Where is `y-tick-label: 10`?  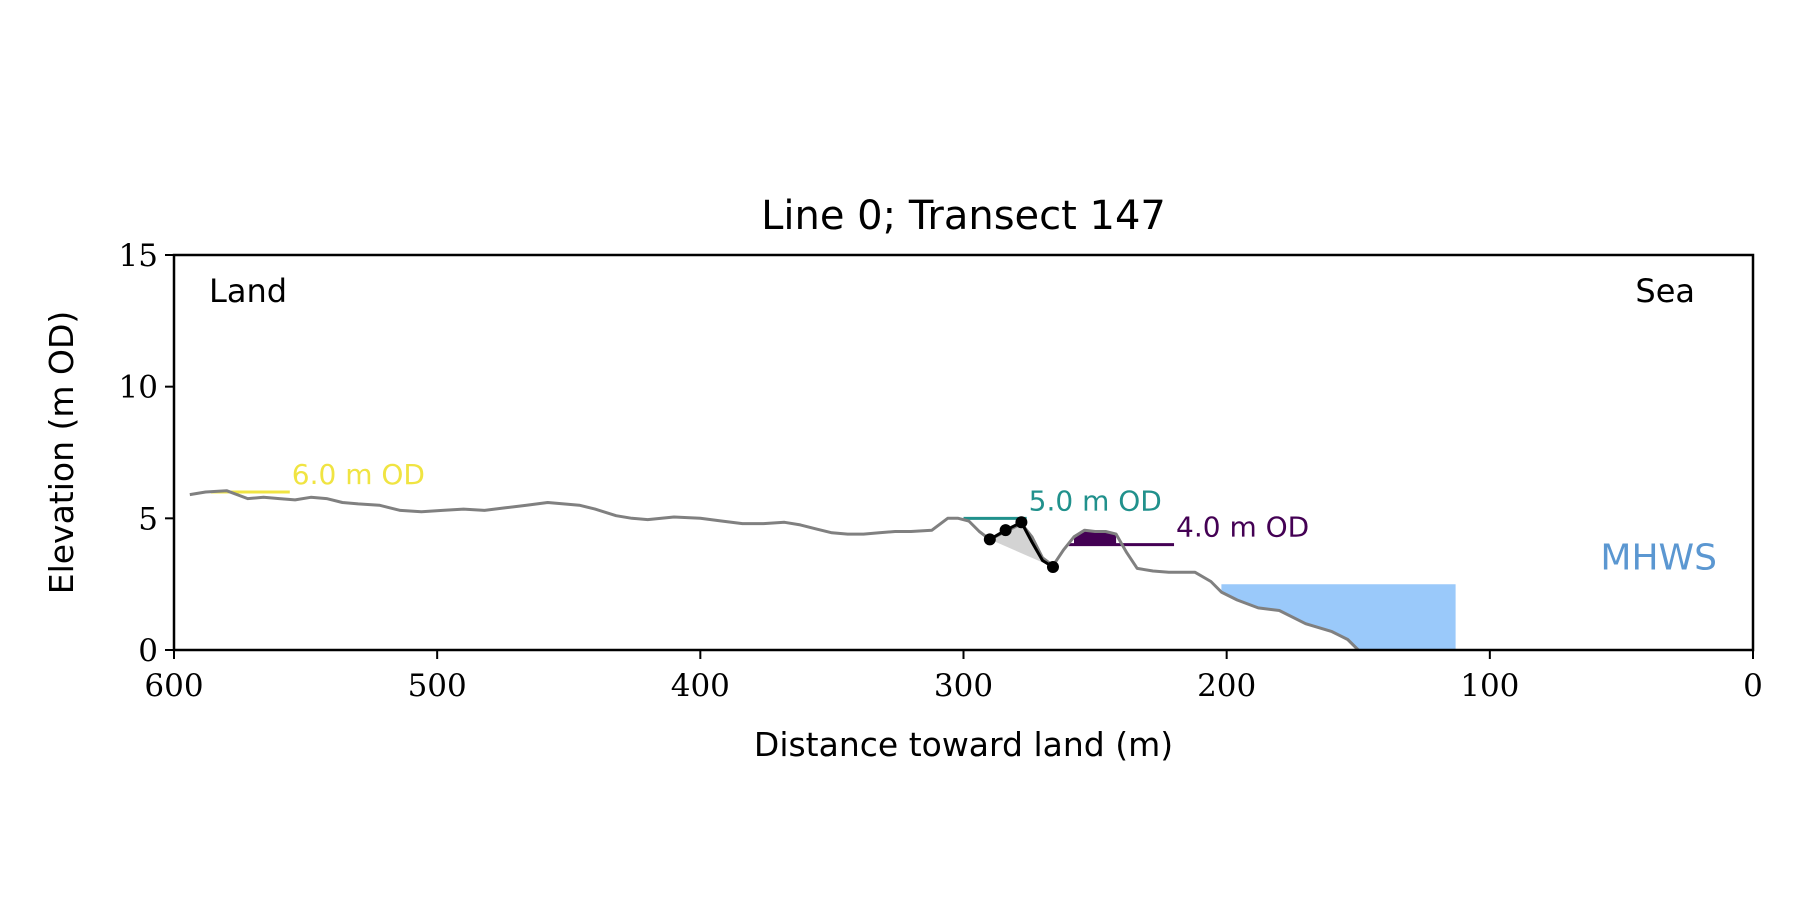 y-tick-label: 10 is located at coordinates (138, 388).